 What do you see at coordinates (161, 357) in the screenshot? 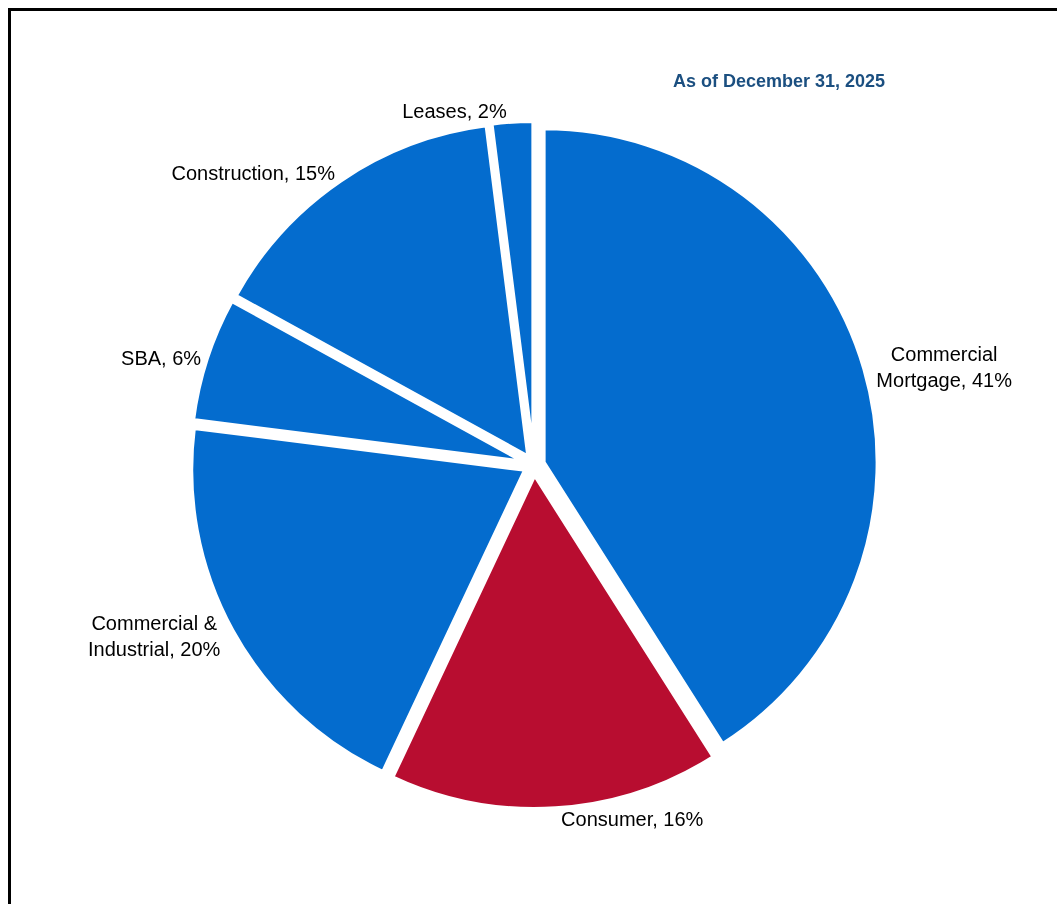
I see `slice-label: SBA, 6%` at bounding box center [161, 357].